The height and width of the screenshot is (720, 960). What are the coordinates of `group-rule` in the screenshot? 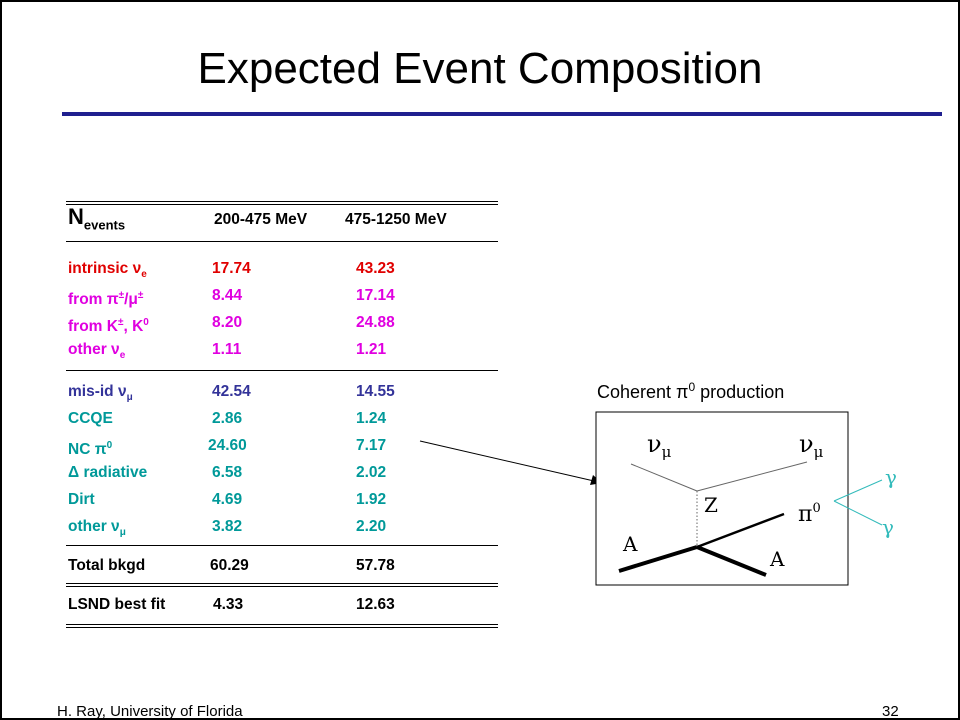 It's located at (282, 370).